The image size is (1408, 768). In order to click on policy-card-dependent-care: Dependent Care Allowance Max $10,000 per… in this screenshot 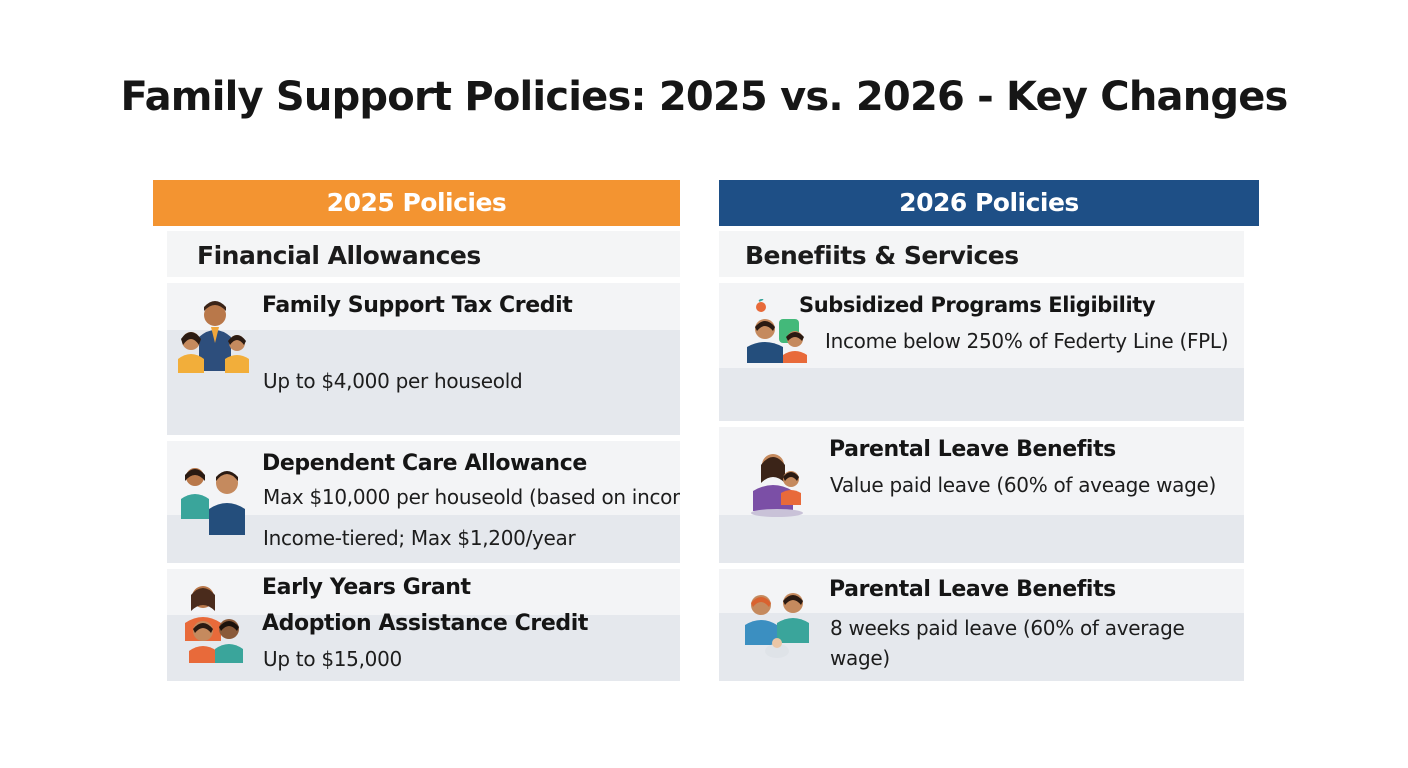, I will do `click(423, 502)`.